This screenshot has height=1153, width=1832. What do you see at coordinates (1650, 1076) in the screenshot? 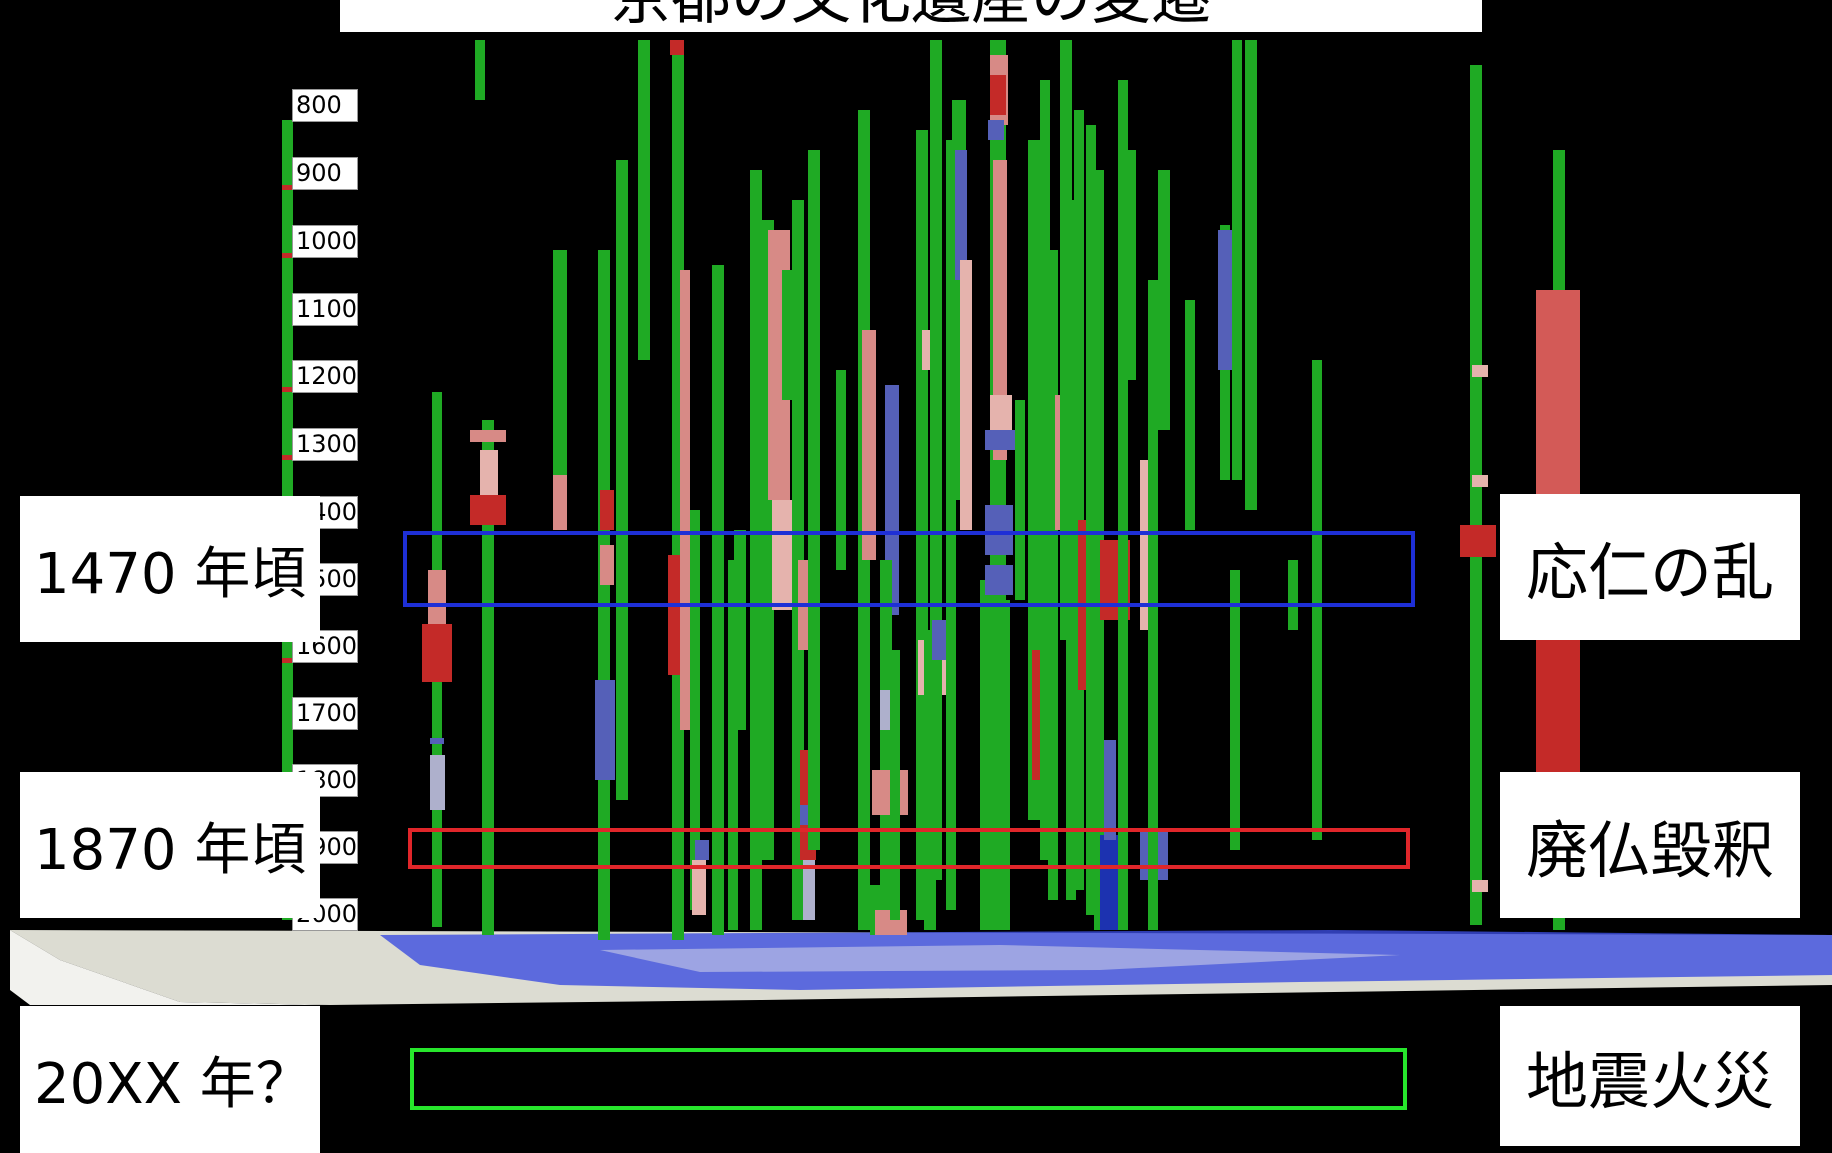
I see `event-label-earthquake: 地震火災` at bounding box center [1650, 1076].